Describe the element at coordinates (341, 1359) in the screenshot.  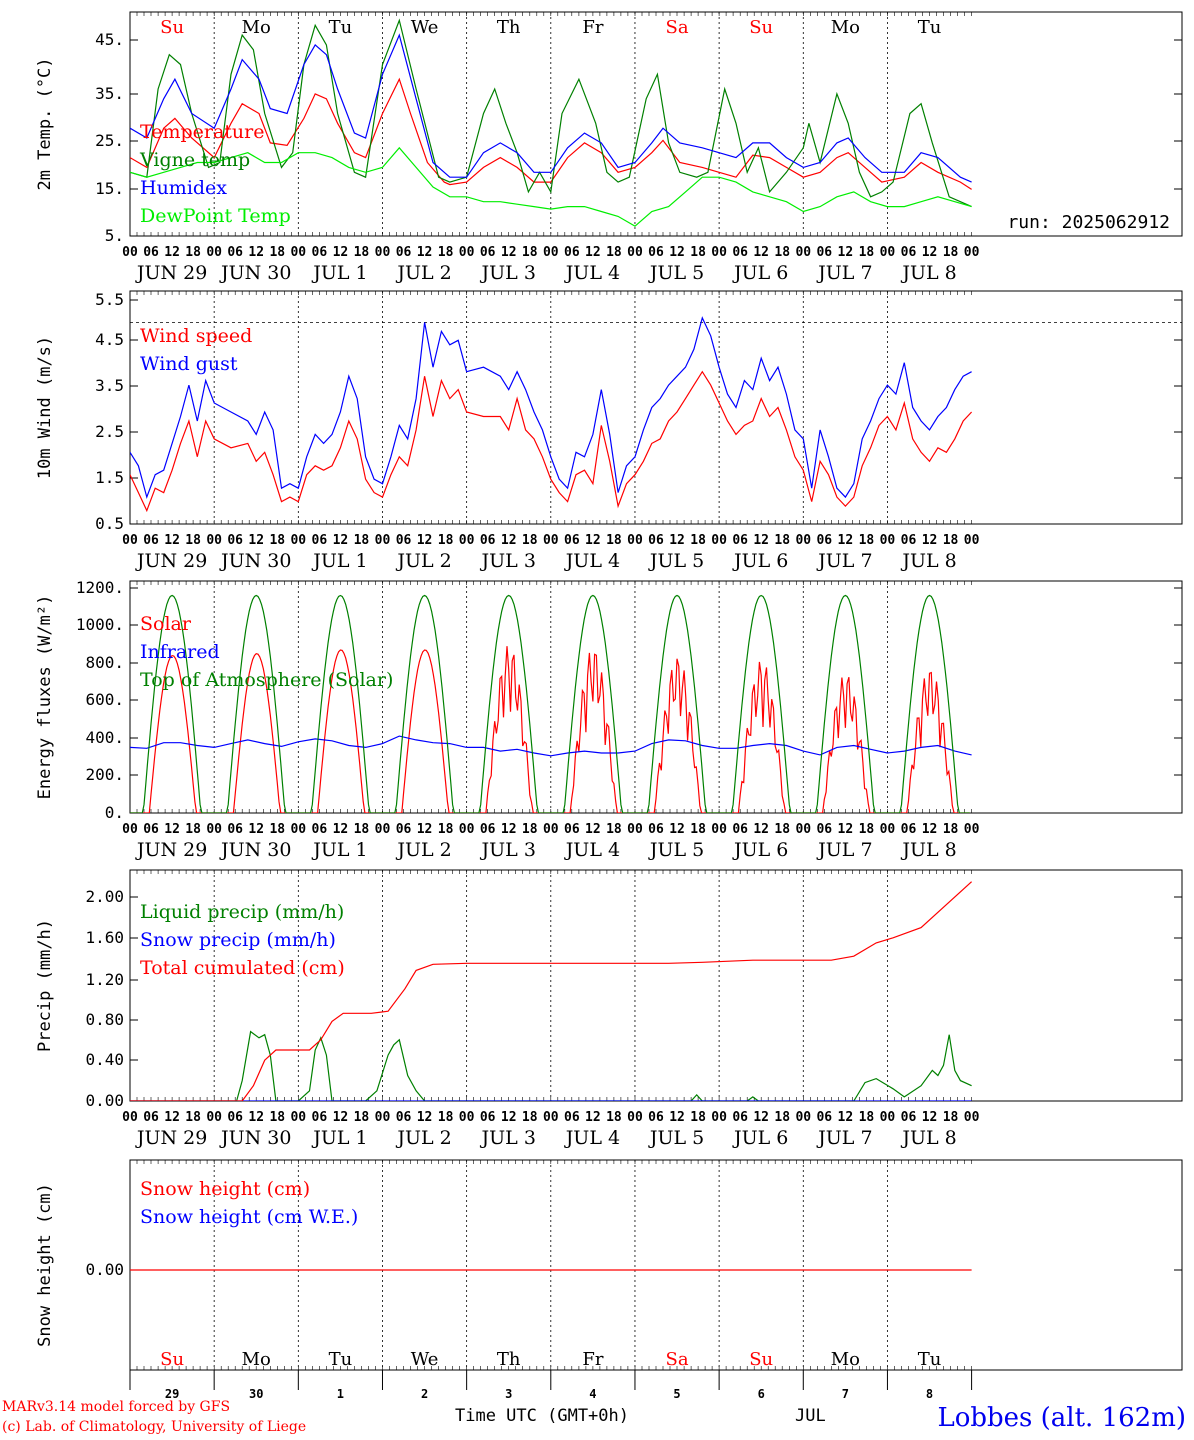
I see `day-name-label: Tu` at that location.